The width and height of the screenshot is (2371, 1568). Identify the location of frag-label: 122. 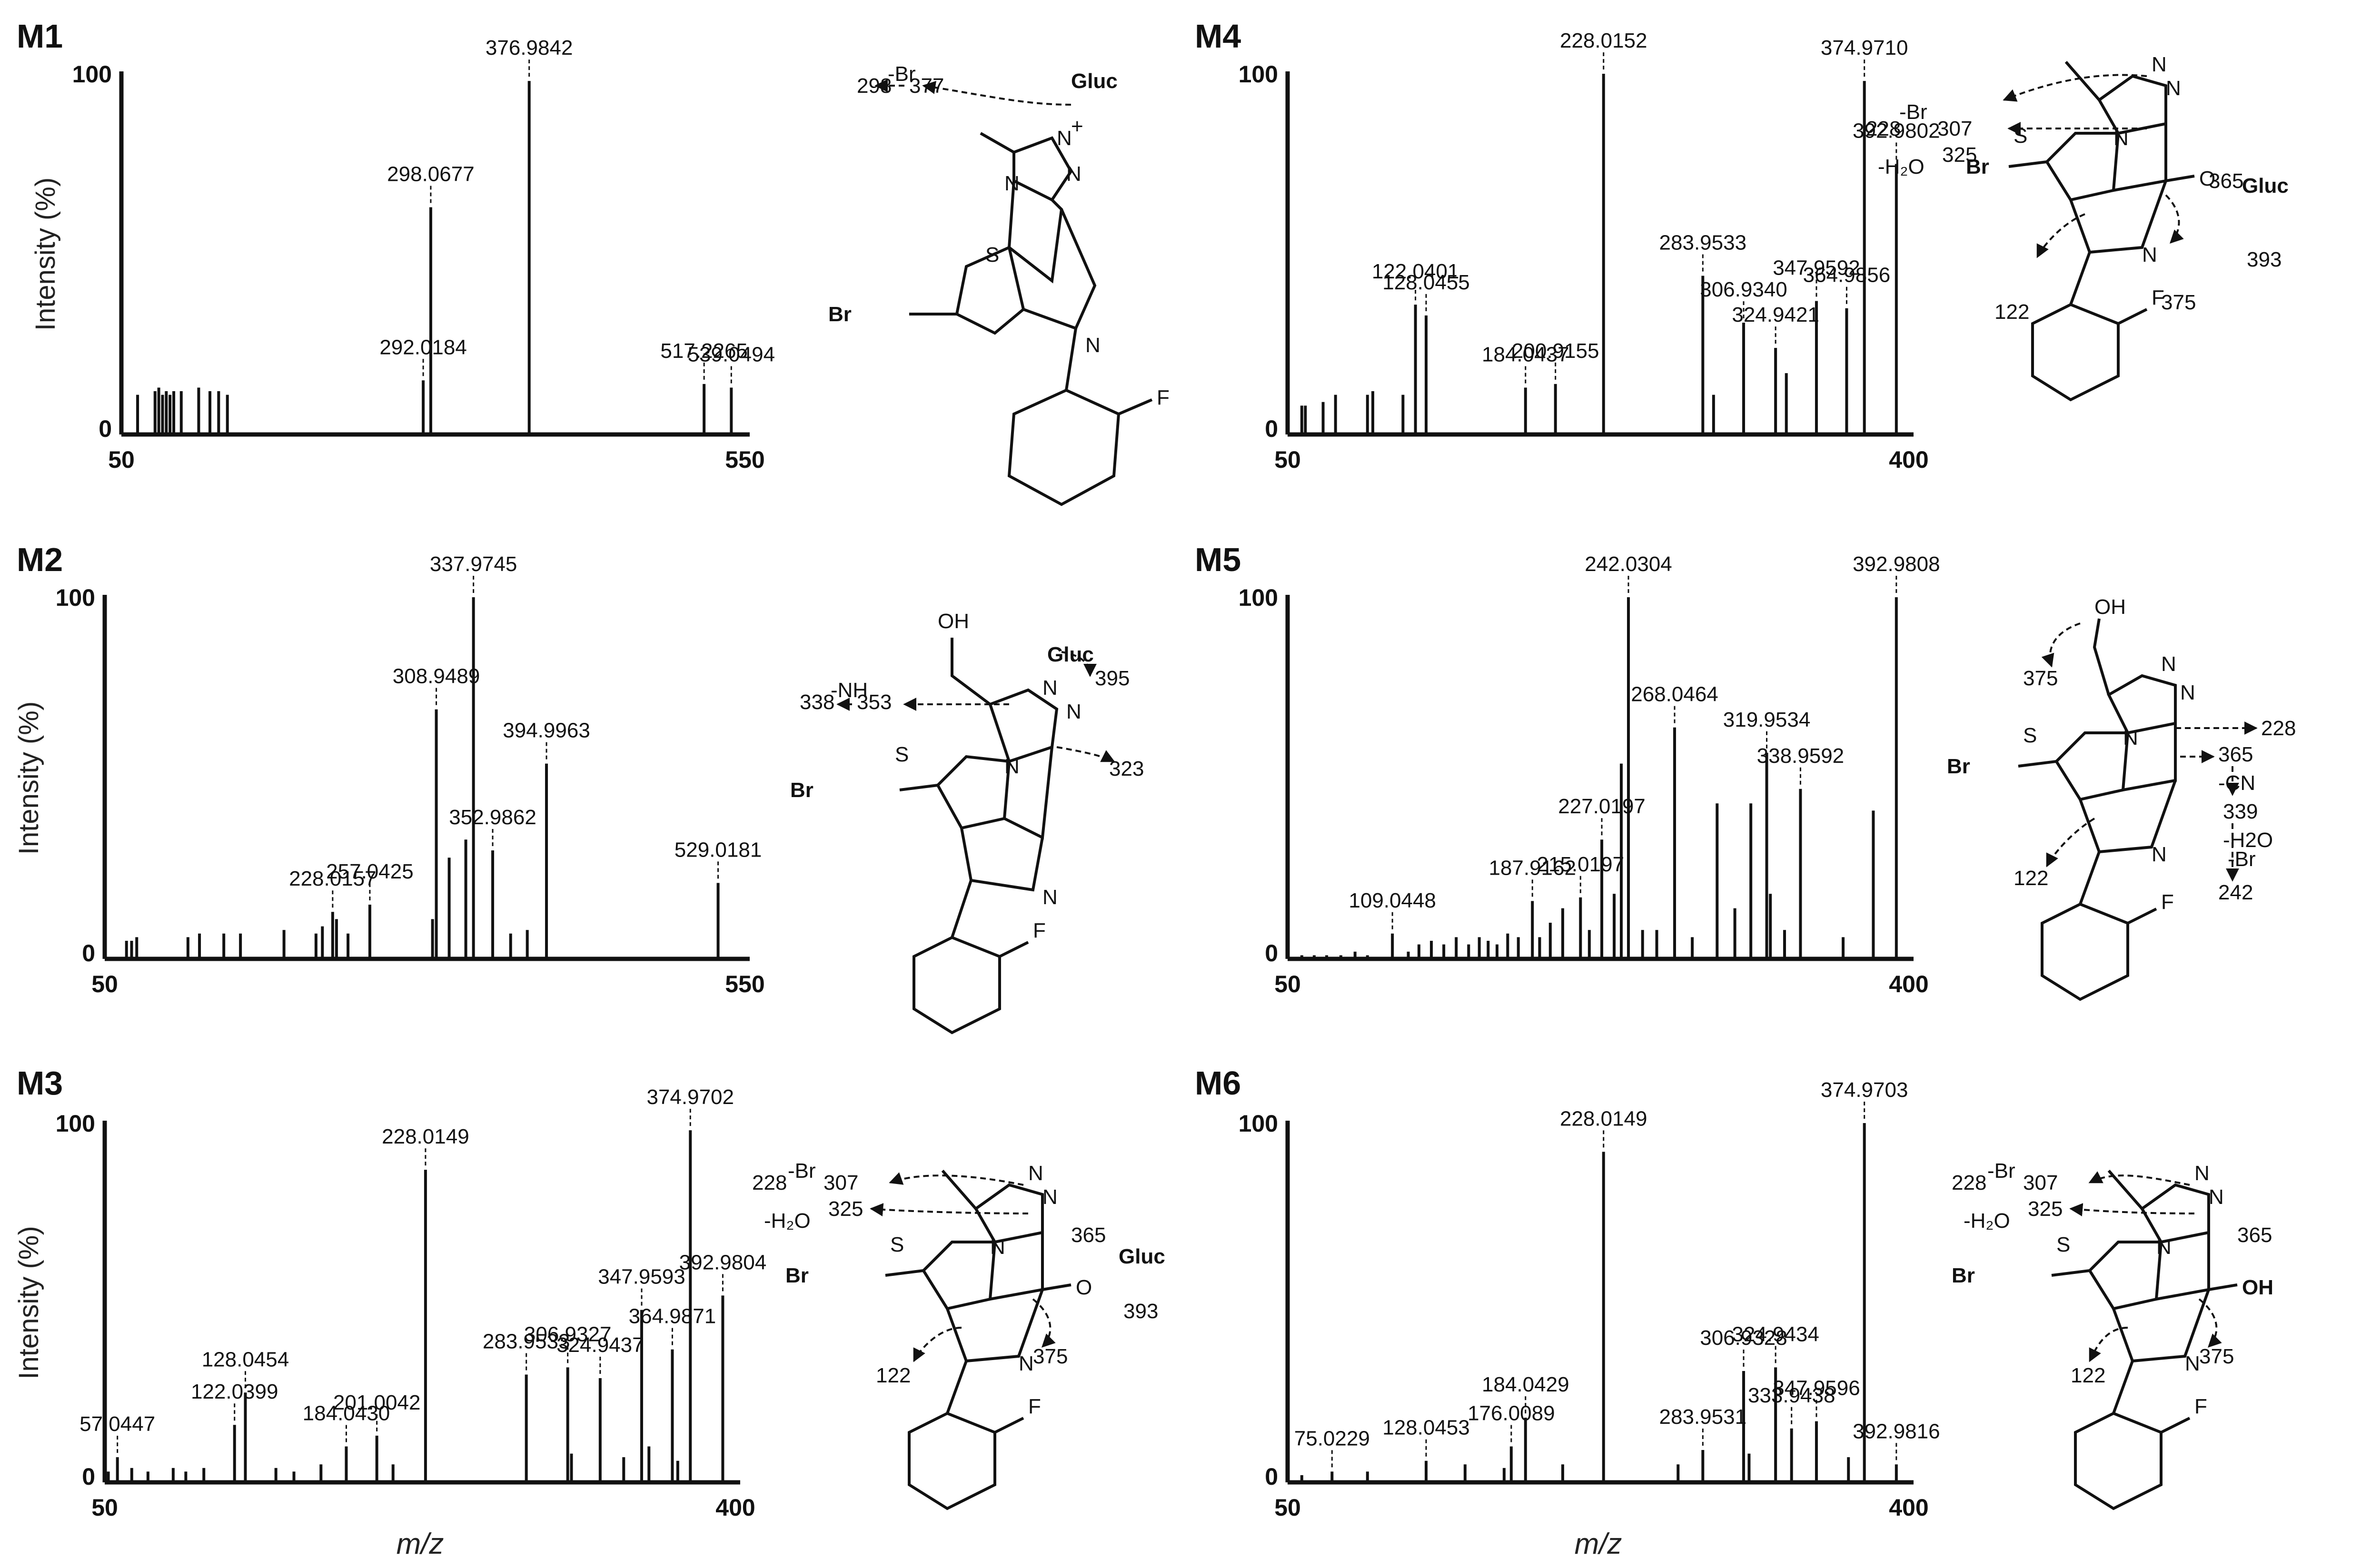
(2031, 878).